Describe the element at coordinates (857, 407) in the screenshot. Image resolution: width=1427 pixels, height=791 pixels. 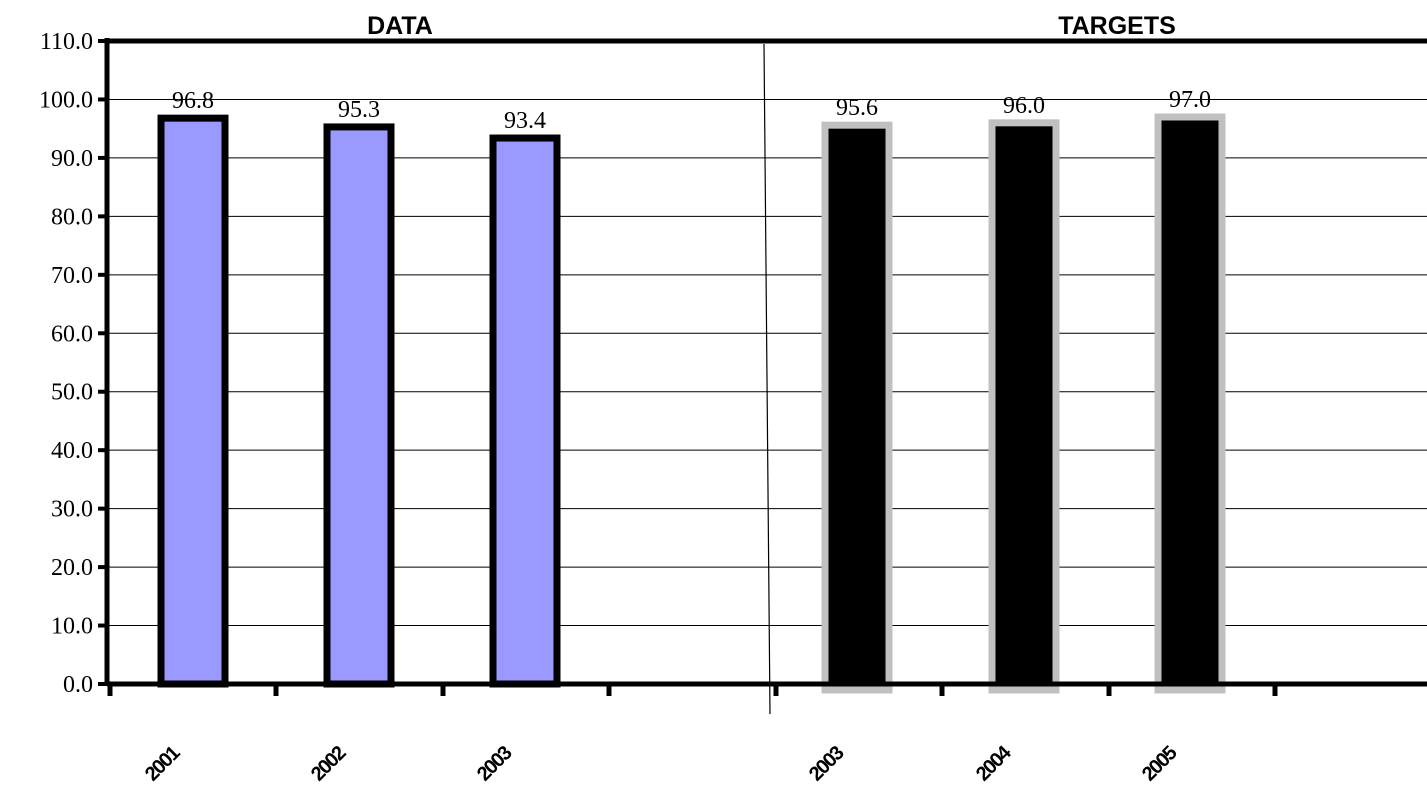
I see `bar-targets-2003` at that location.